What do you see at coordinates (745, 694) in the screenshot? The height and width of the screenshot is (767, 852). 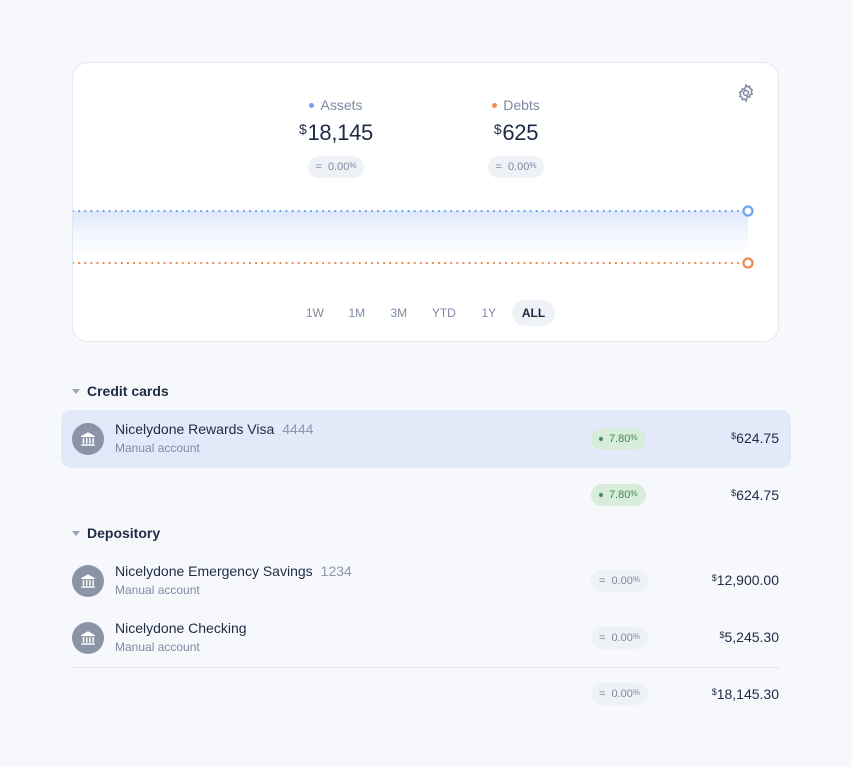 I see `group-total-balance: $18,145.30` at bounding box center [745, 694].